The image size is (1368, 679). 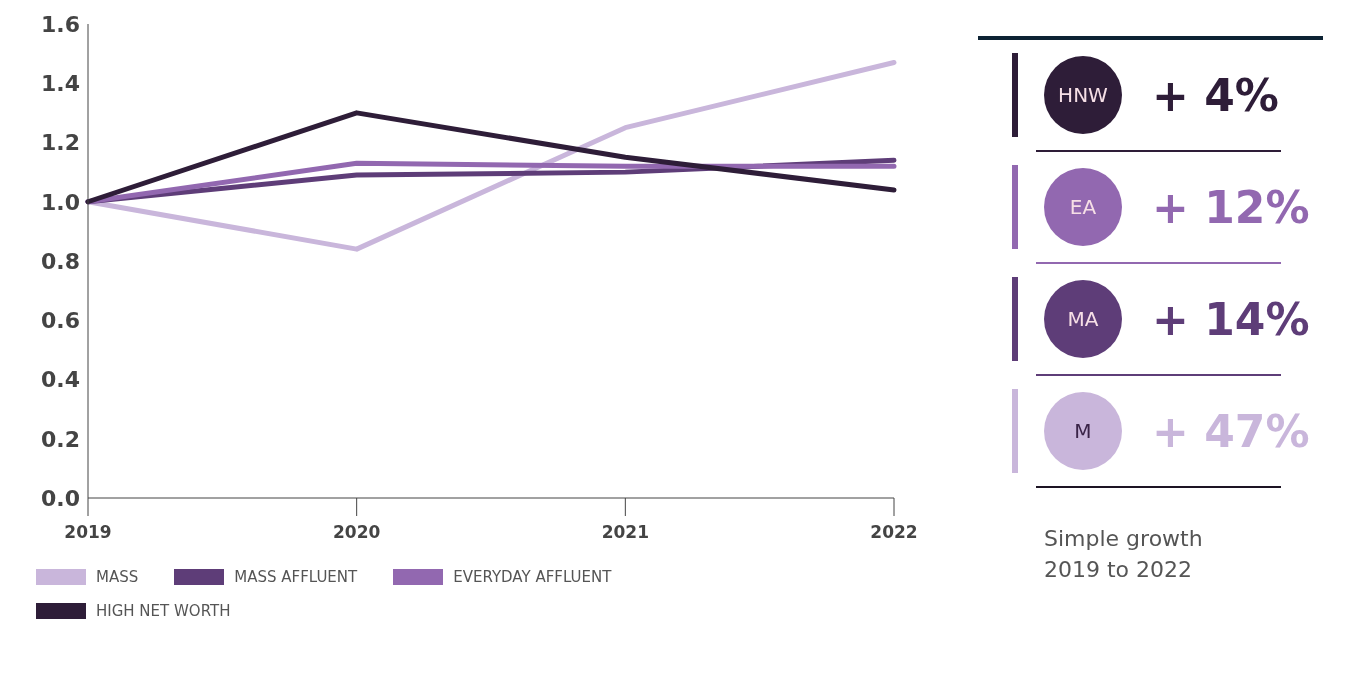 What do you see at coordinates (60, 143) in the screenshot?
I see `y-tick-label: 1.2` at bounding box center [60, 143].